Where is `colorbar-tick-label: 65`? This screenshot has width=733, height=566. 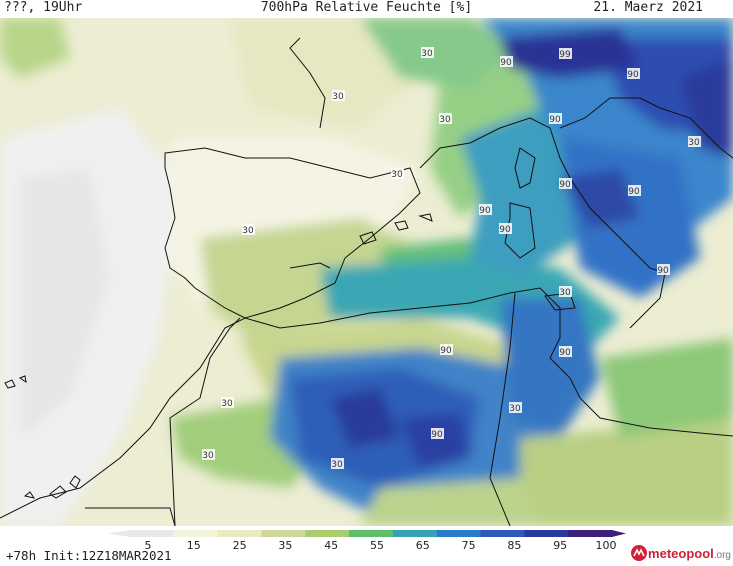
colorbar-tick-label: 65 is located at coordinates (423, 544).